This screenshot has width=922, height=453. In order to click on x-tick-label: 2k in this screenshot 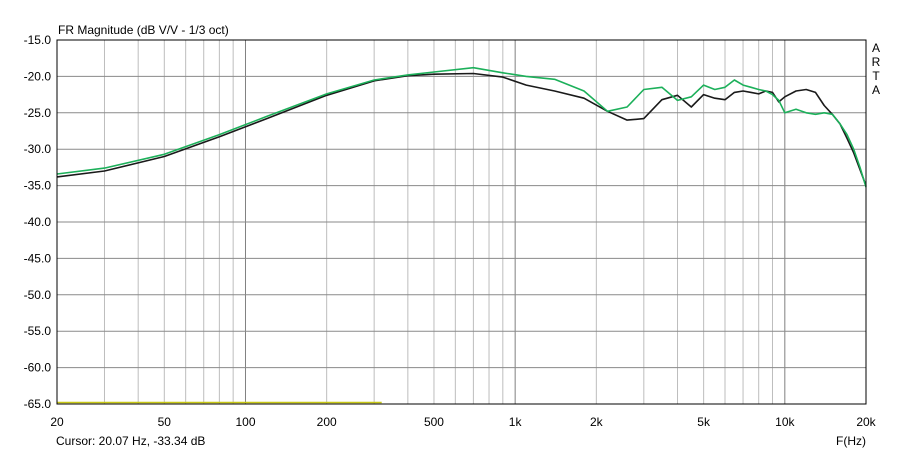, I will do `click(597, 422)`.